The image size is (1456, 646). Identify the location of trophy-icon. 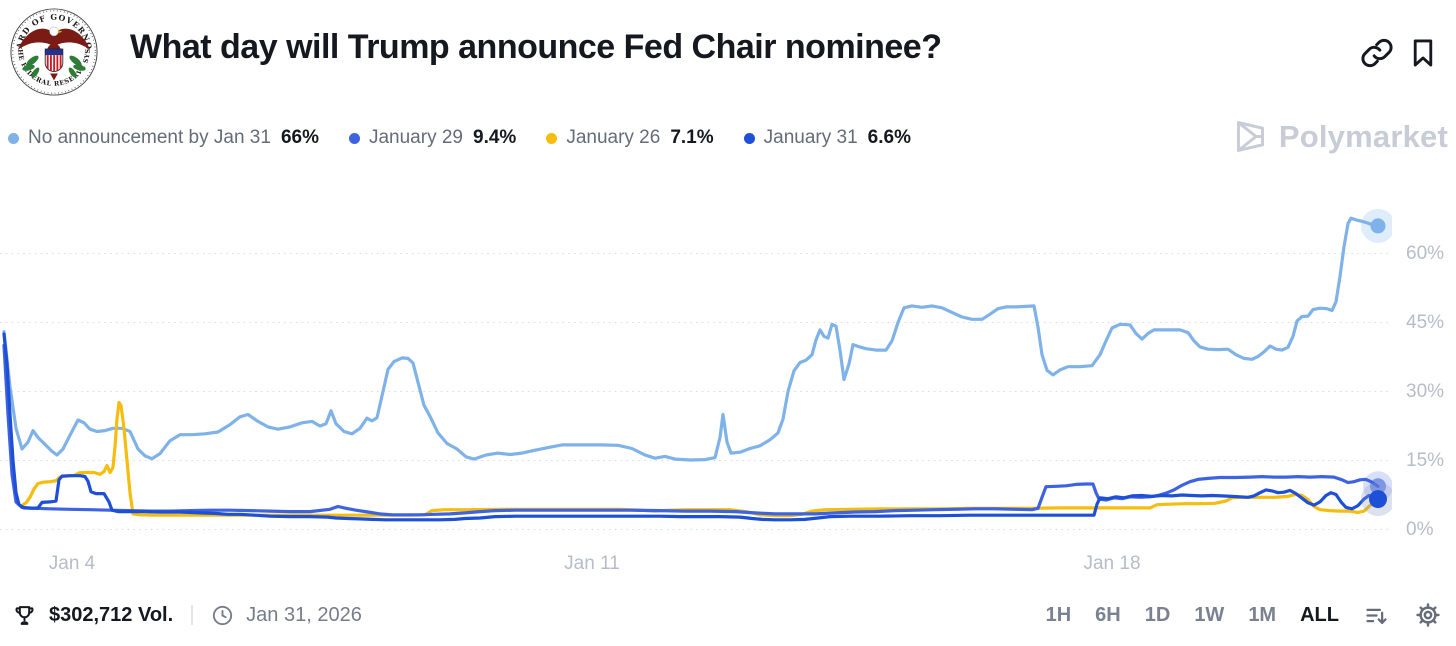
(24, 615).